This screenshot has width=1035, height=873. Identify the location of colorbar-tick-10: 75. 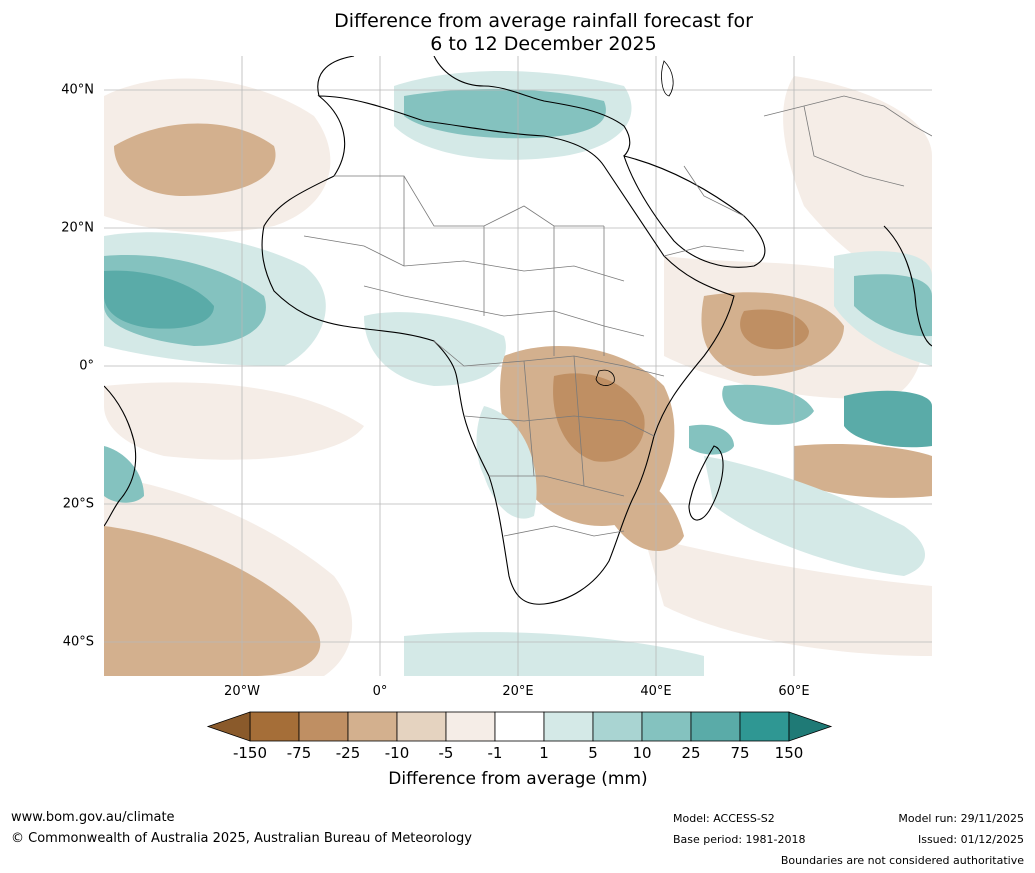
(740, 753).